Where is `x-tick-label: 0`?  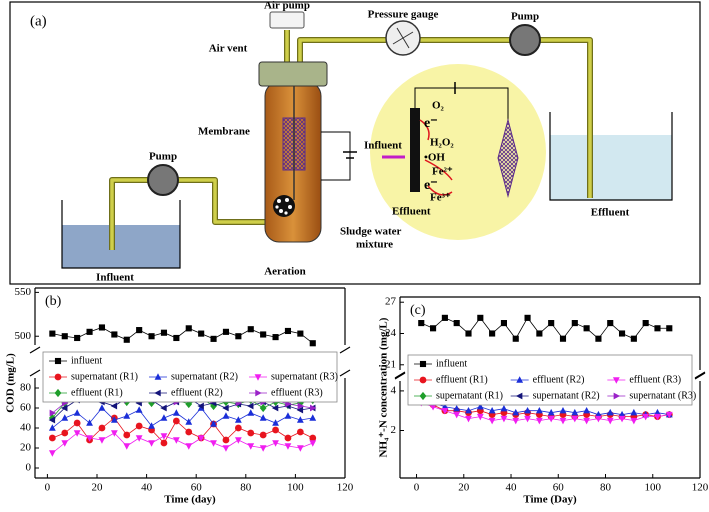
x-tick-label: 0 is located at coordinates (417, 488).